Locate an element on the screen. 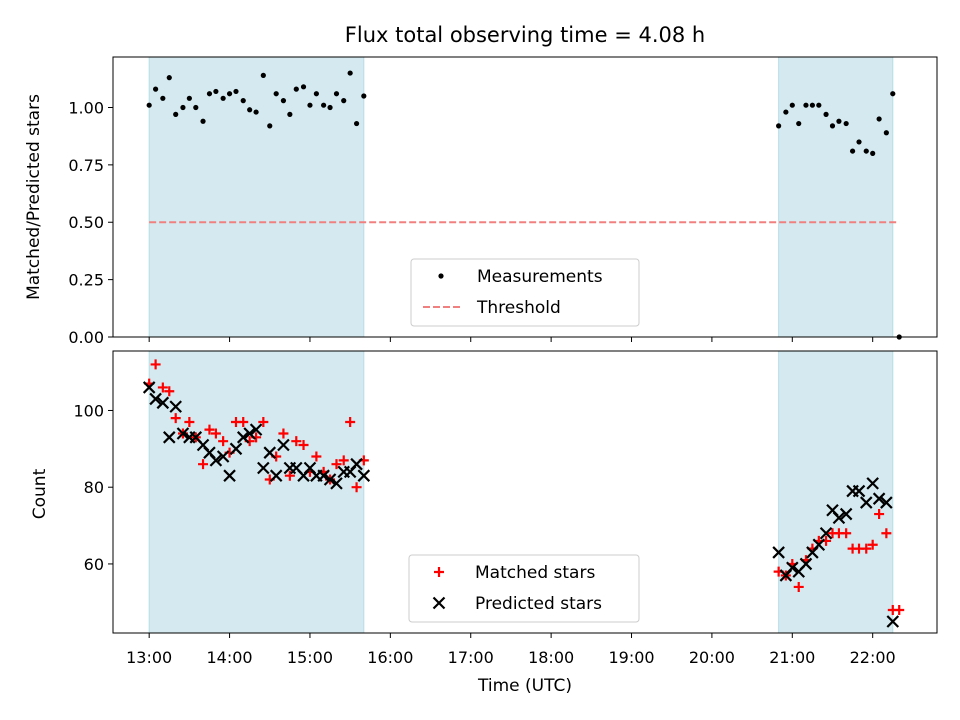 The image size is (960, 720). top-legend: Measurements Threshold is located at coordinates (525, 292).